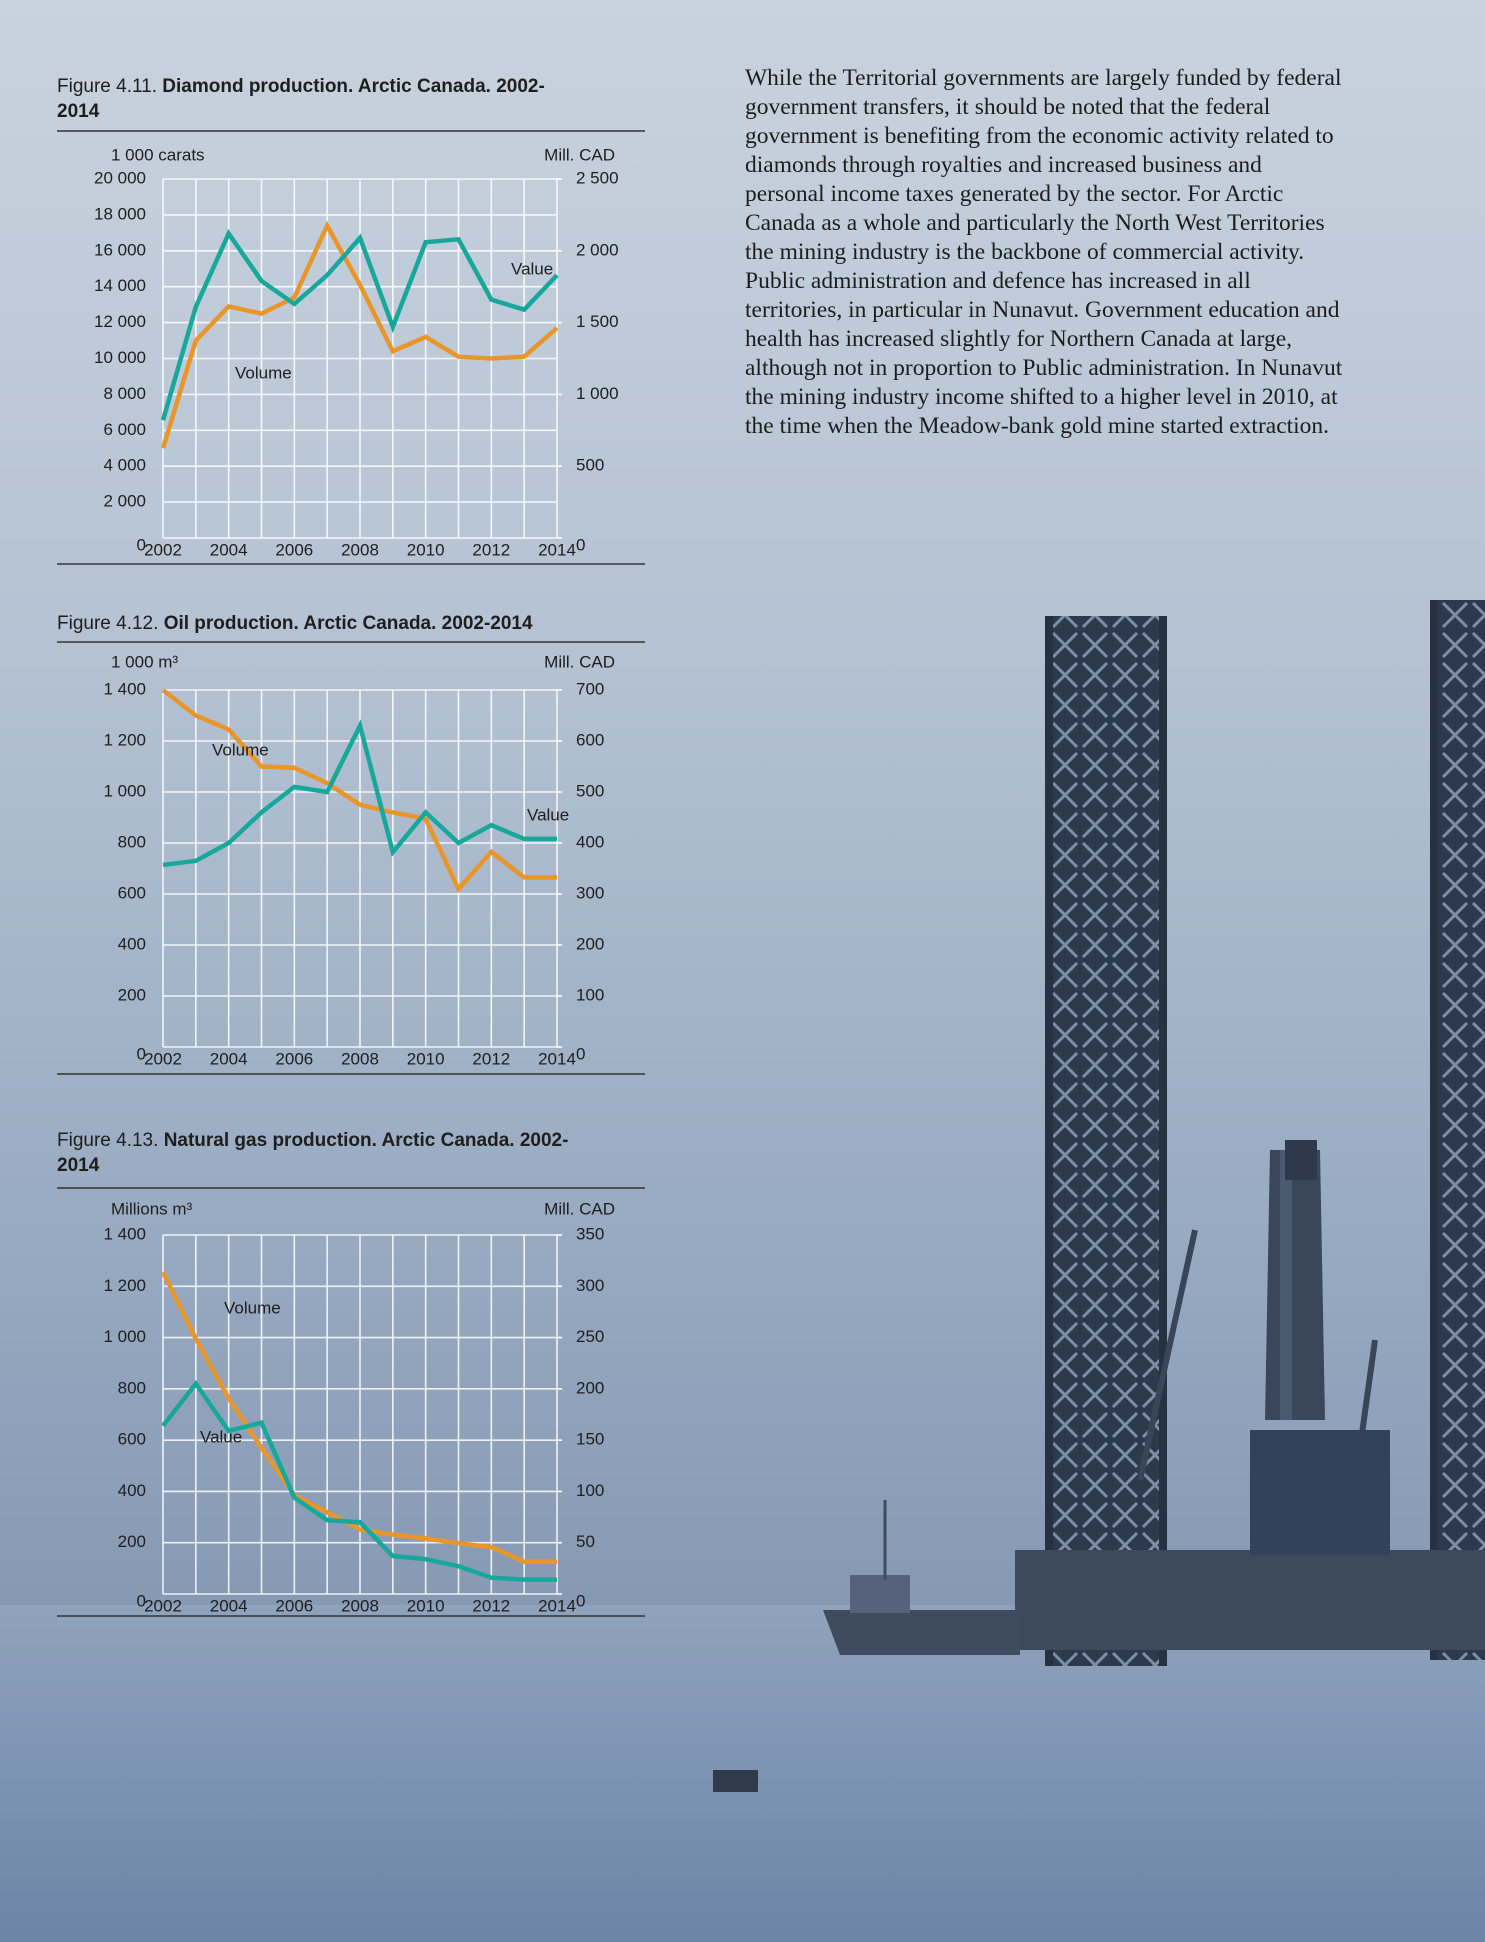  Describe the element at coordinates (158, 154) in the screenshot. I see `y-axis-title: 1 000 carats` at that location.